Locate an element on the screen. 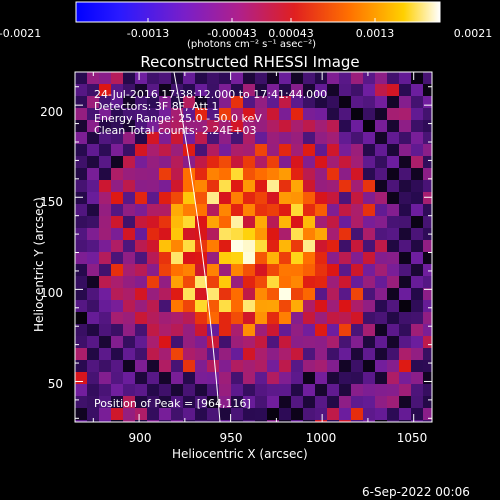 This screenshot has width=500, height=500. y-tick-label: 100 is located at coordinates (51, 293).